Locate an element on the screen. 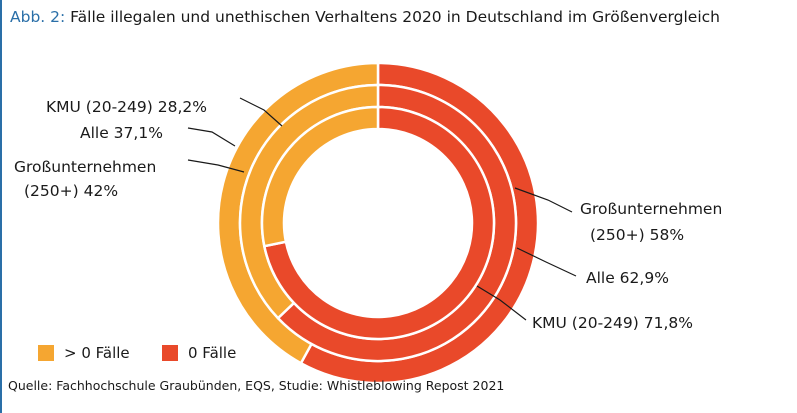  label-right-middle: Alle 62,9% is located at coordinates (627, 278).